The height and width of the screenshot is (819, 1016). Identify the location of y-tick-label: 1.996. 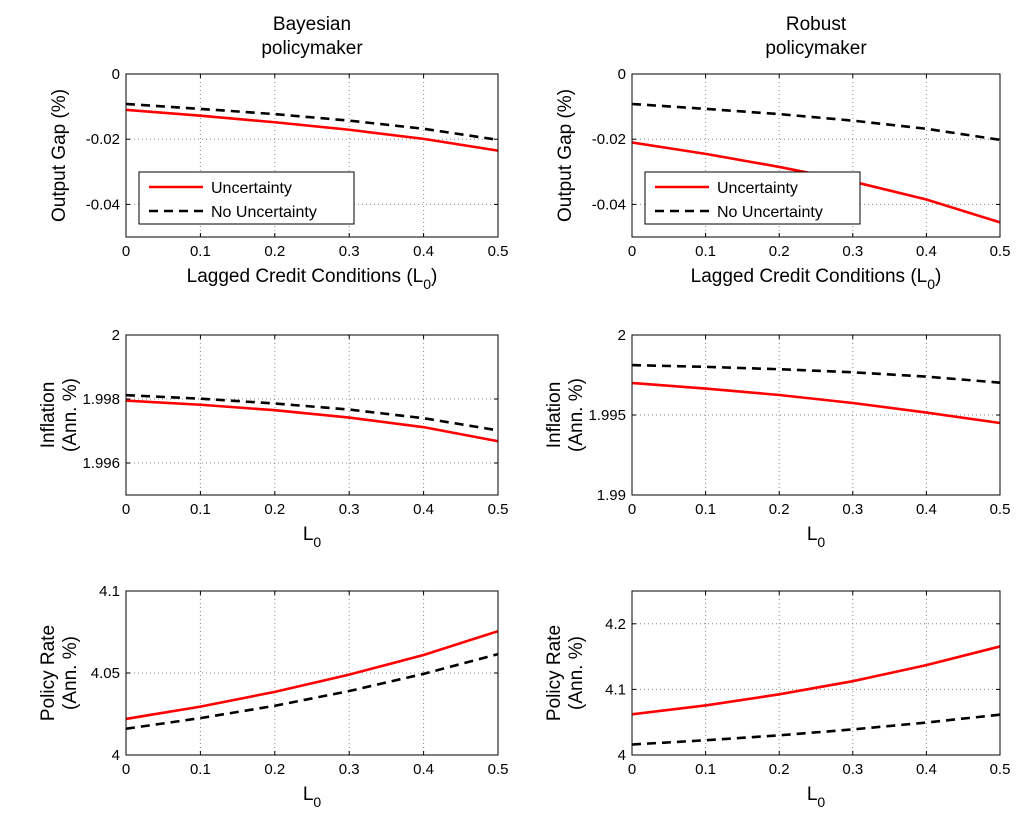
(101, 463).